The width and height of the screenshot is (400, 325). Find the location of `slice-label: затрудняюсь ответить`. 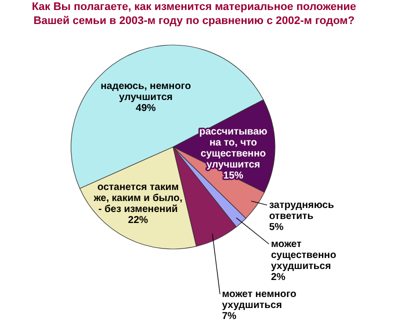

slice-label: затрудняюсь ответить is located at coordinates (301, 211).